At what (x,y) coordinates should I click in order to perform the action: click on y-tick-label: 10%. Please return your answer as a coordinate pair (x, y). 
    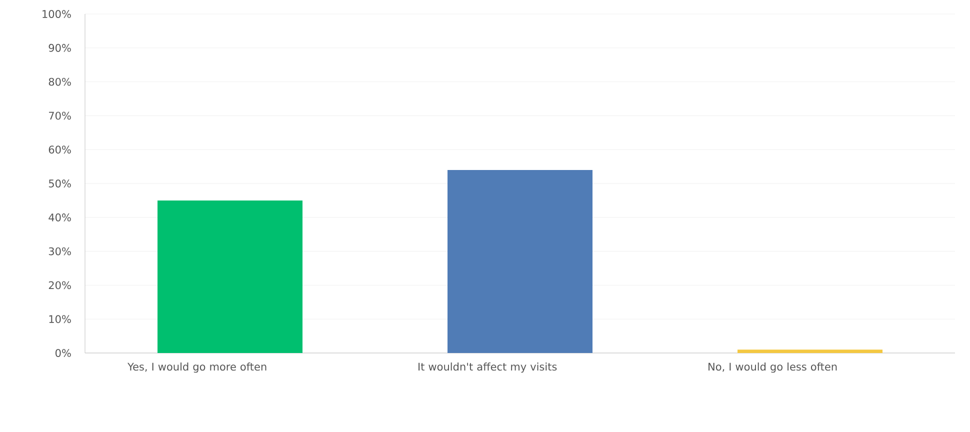
    Looking at the image, I should click on (60, 319).